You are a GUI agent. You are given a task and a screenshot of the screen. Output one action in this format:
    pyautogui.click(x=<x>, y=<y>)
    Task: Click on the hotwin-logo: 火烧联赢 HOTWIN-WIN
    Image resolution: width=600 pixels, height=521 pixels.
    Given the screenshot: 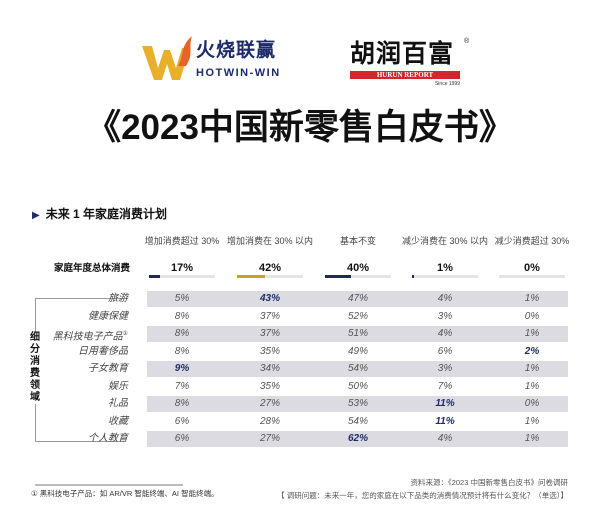 What is the action you would take?
    pyautogui.click(x=225, y=59)
    